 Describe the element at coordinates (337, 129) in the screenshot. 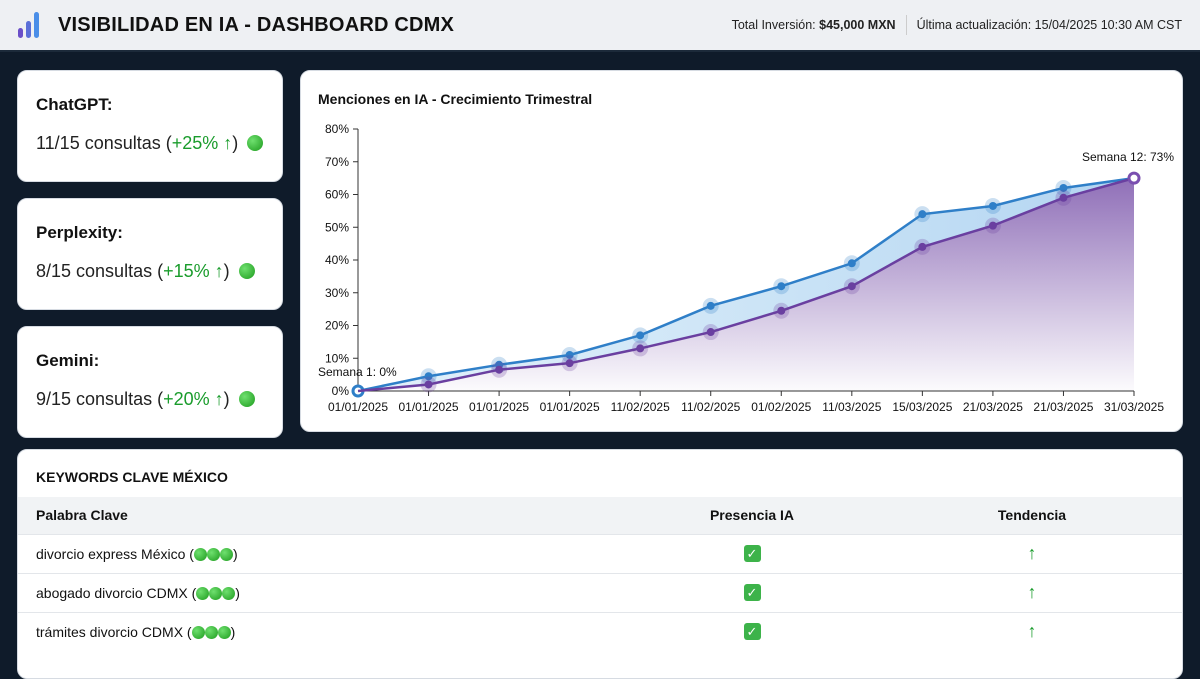

I see `y-tick-label: 80%` at that location.